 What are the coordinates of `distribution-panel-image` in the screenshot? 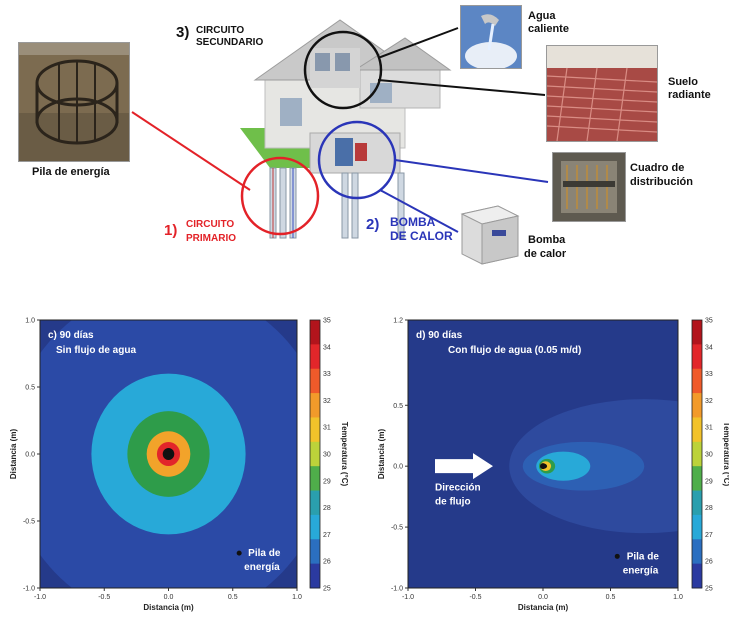 It's located at (589, 187).